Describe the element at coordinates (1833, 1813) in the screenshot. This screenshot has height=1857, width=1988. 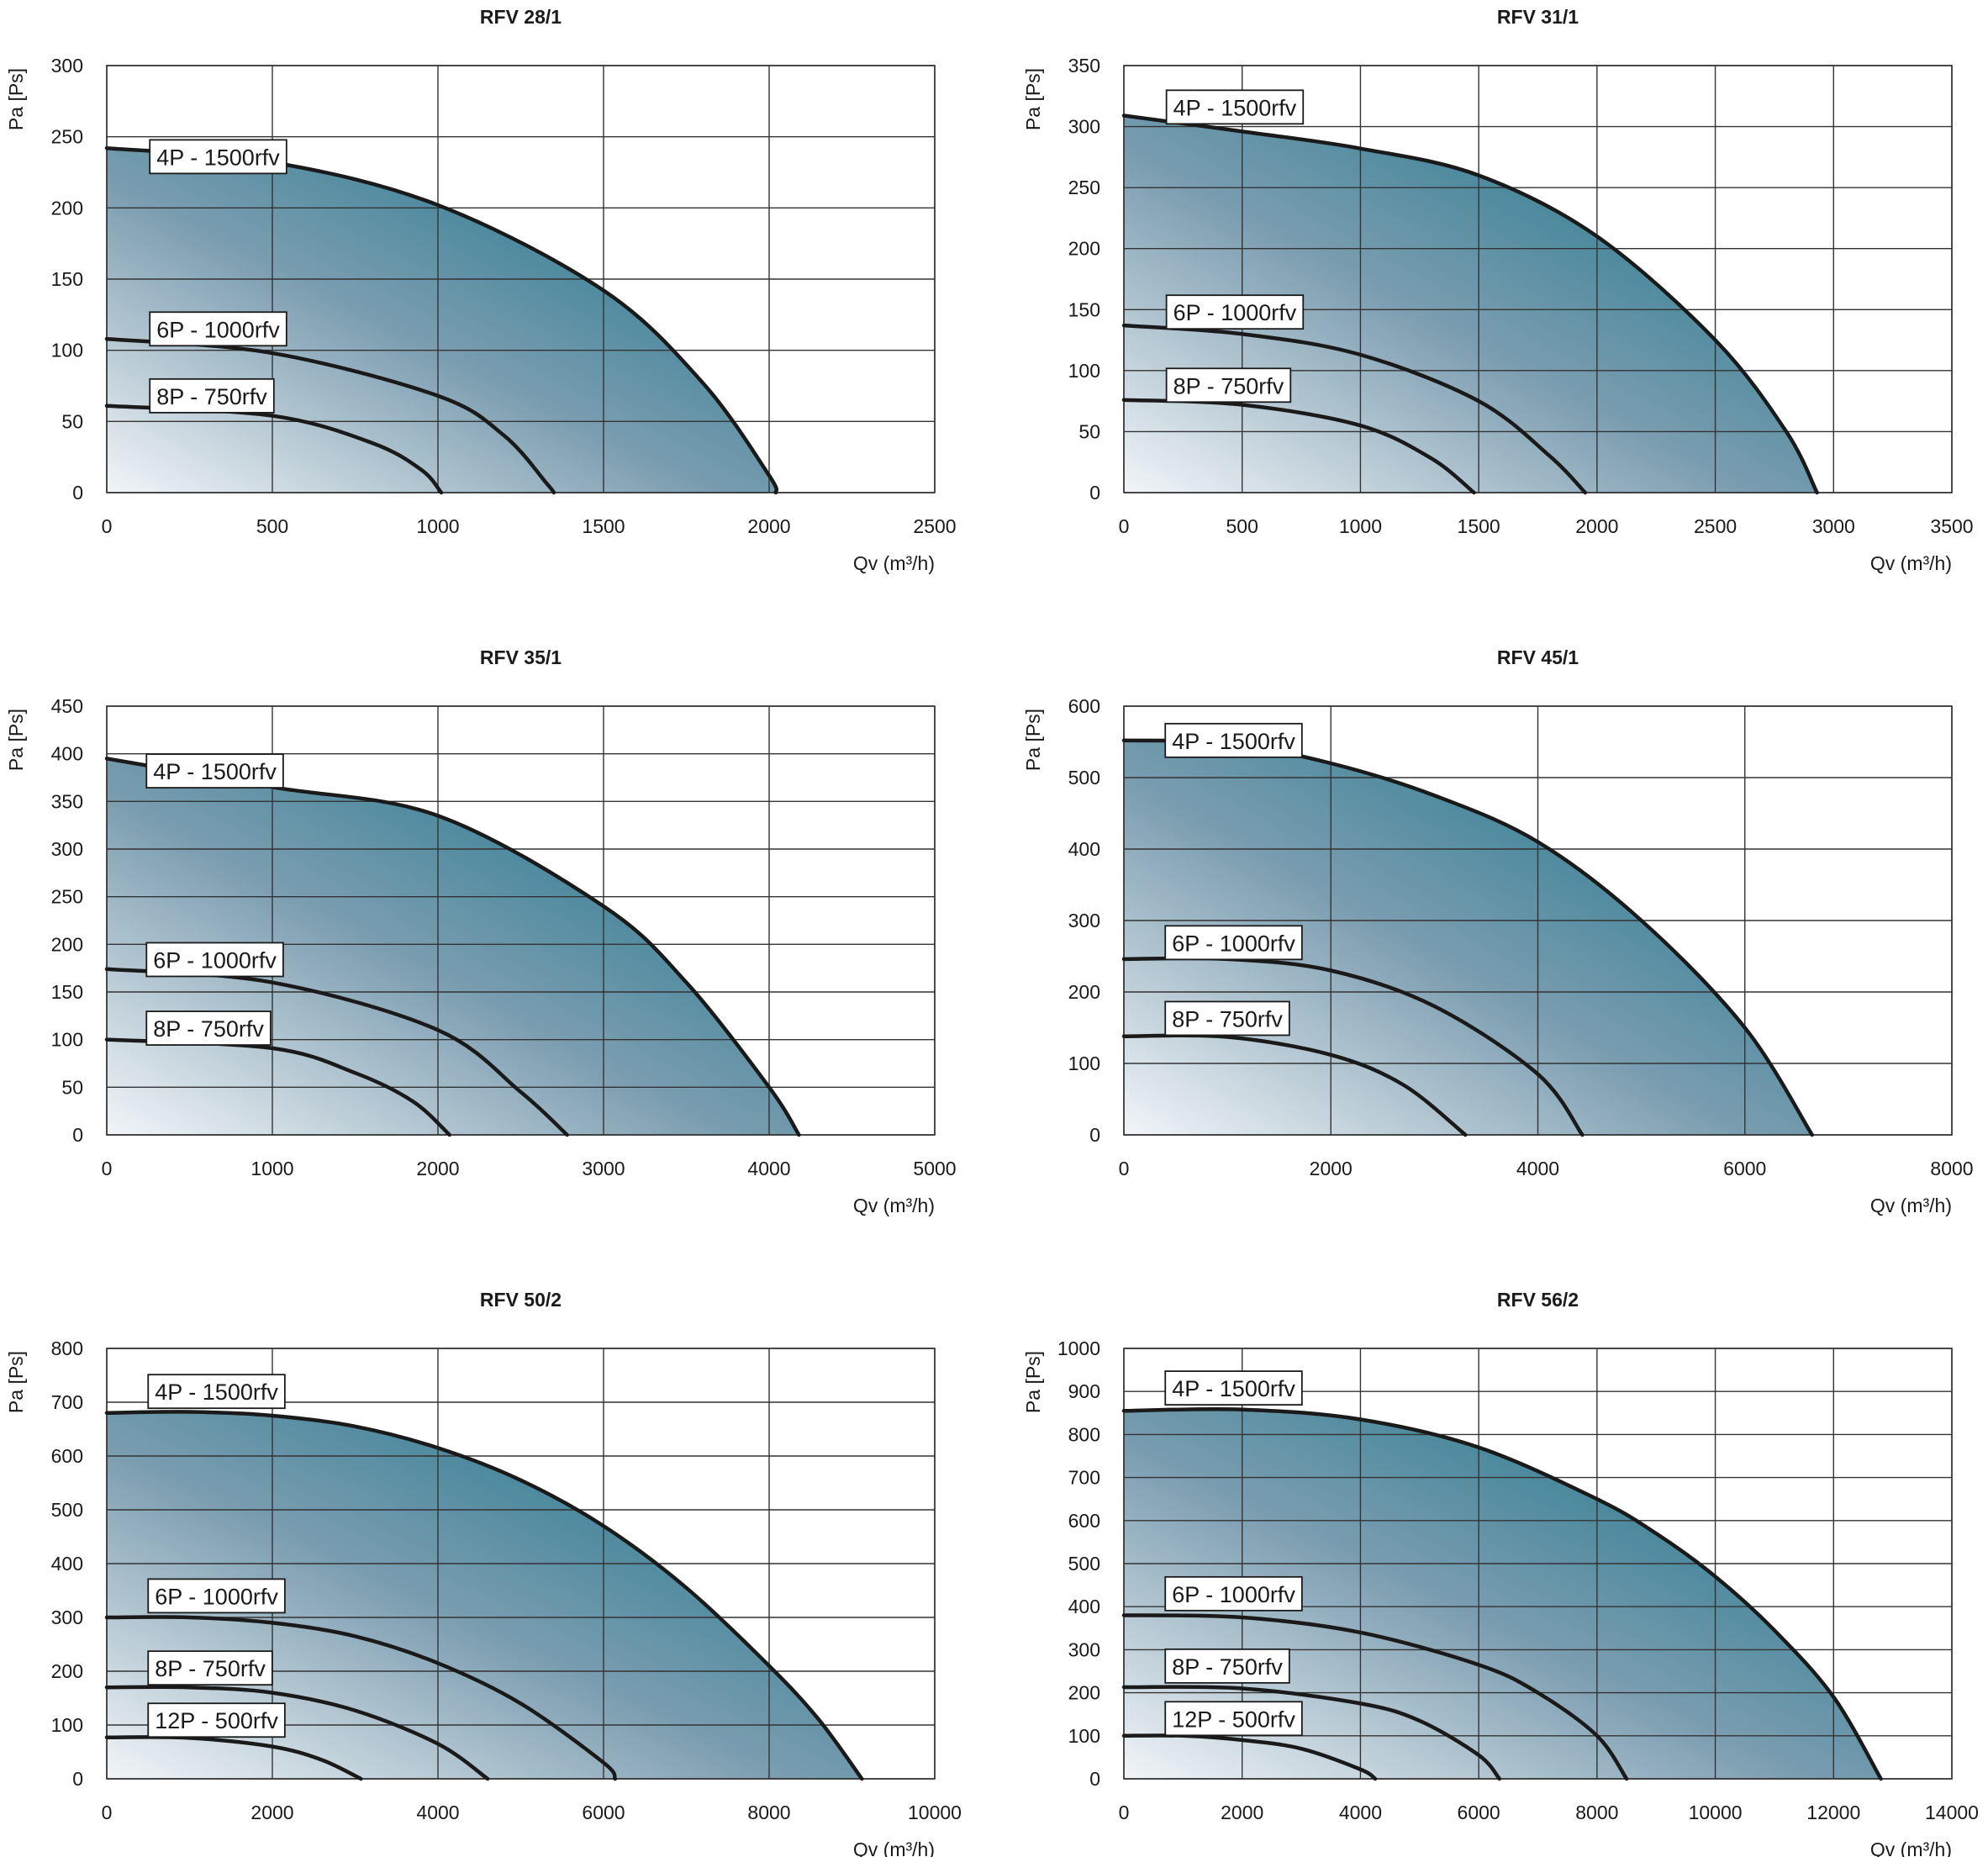
I see `x-tick-label: 12000` at that location.